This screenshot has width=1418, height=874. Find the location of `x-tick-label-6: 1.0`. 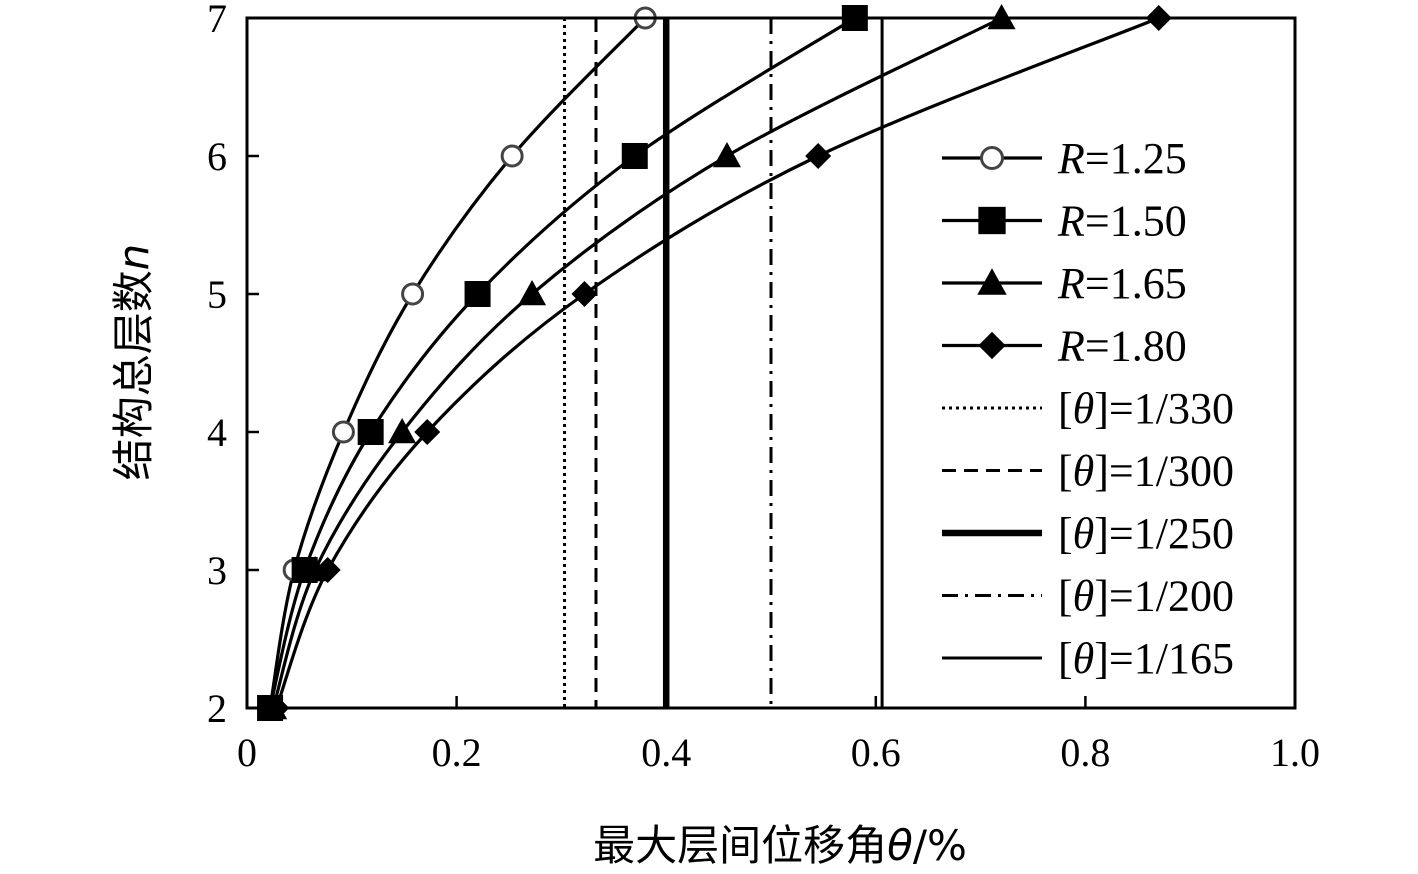

x-tick-label-6: 1.0 is located at coordinates (1295, 752).